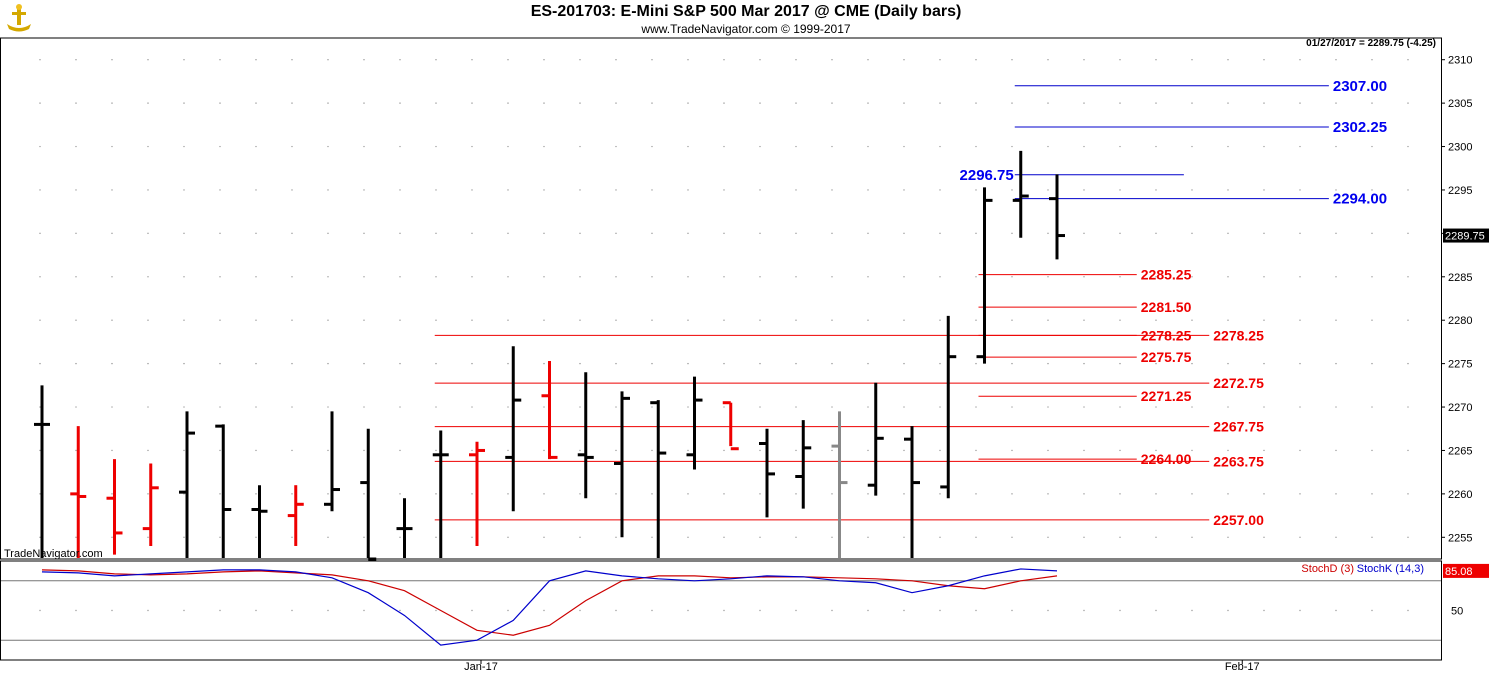 The image size is (1492, 677). What do you see at coordinates (1166, 459) in the screenshot?
I see `level-label: 2264.00` at bounding box center [1166, 459].